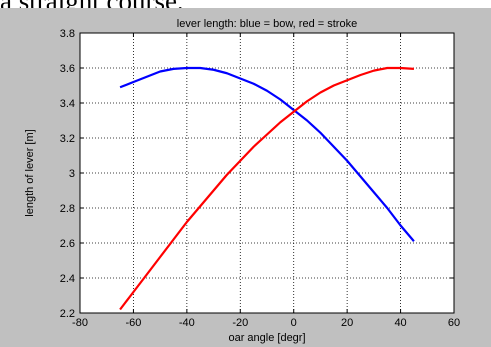 This screenshot has height=347, width=491. I want to click on y-tick-label: 3.2, so click(67, 139).